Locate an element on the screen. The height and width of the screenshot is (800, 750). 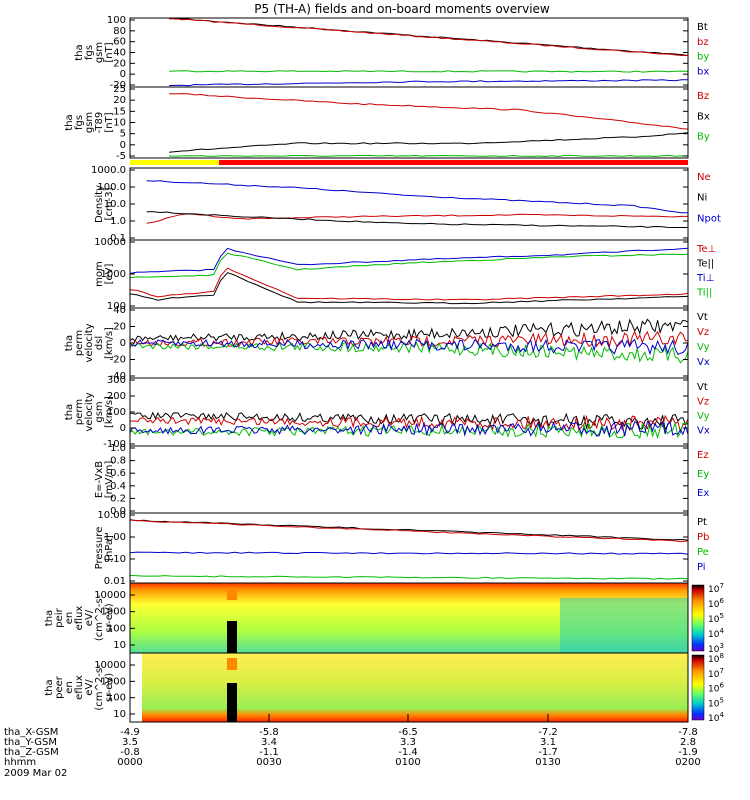
y-tick-label: 0.4 is located at coordinates (118, 486).